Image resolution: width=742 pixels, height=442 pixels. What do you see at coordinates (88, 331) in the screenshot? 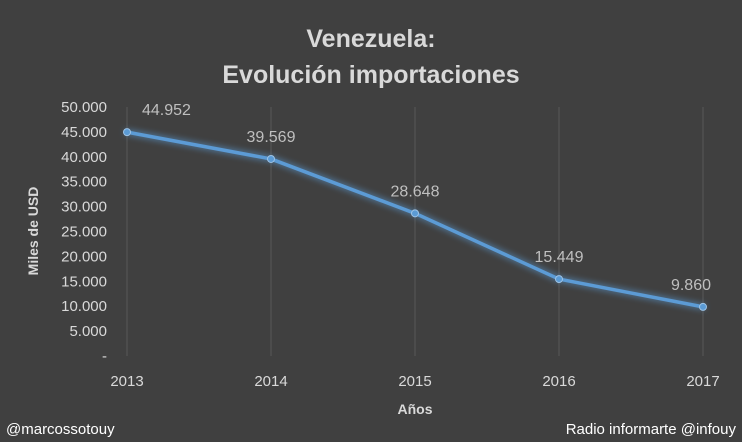
I see `y-tick-label: 5.000` at bounding box center [88, 331].